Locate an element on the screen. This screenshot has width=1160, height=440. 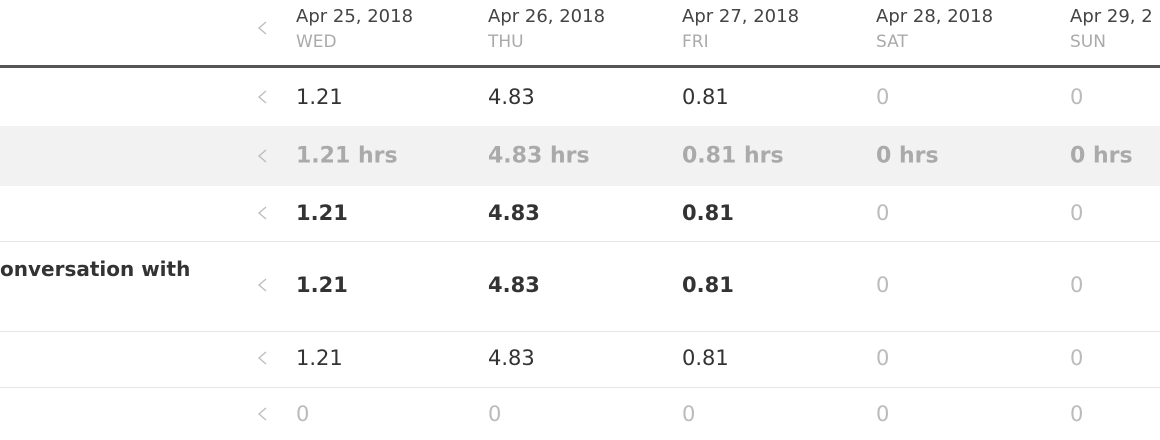
column-date: Apr 28, 2018 is located at coordinates (935, 16).